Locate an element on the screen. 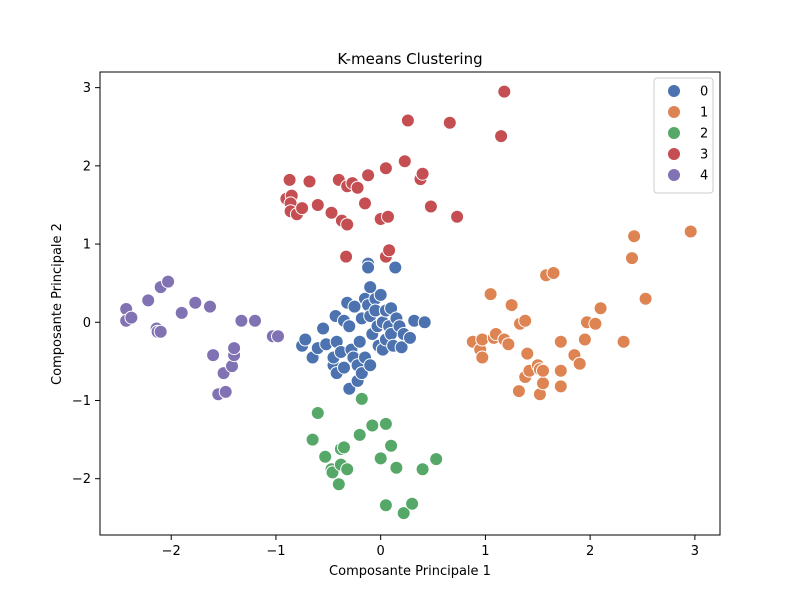 This screenshot has height=600, width=800. y-tick-label: 1 is located at coordinates (87, 245).